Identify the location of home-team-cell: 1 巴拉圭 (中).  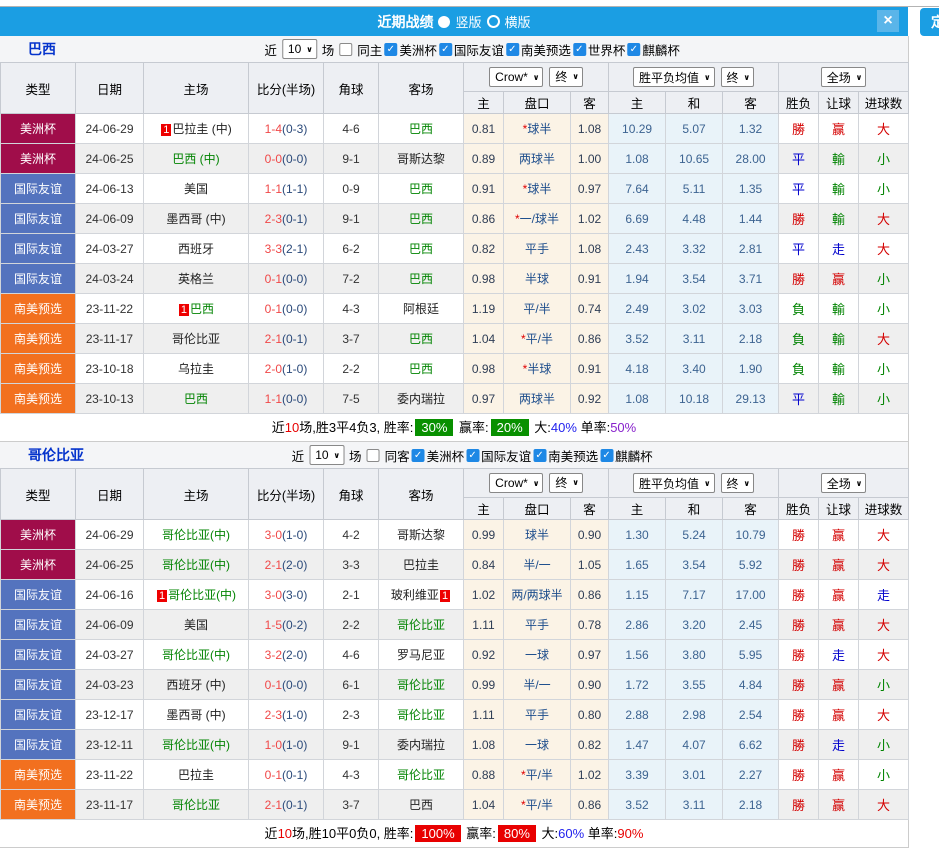
(196, 128).